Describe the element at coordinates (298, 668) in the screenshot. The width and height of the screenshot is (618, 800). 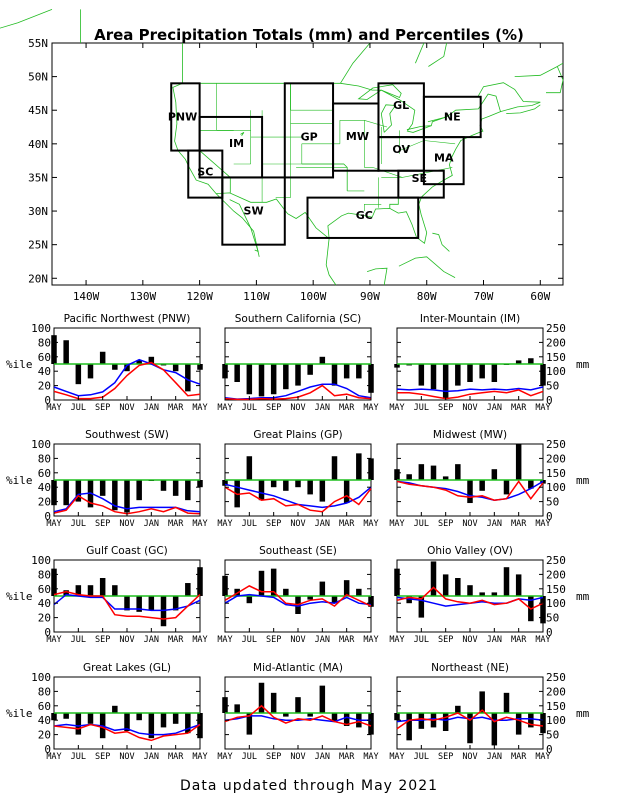
I see `panel-title: Mid-Atlantic (MA)` at that location.